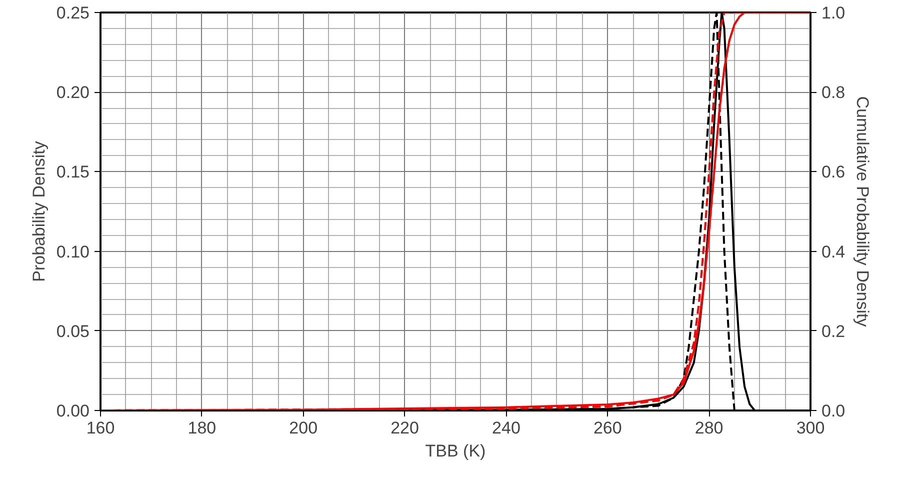 This screenshot has width=920, height=490. I want to click on x-tick-label: 280, so click(709, 428).